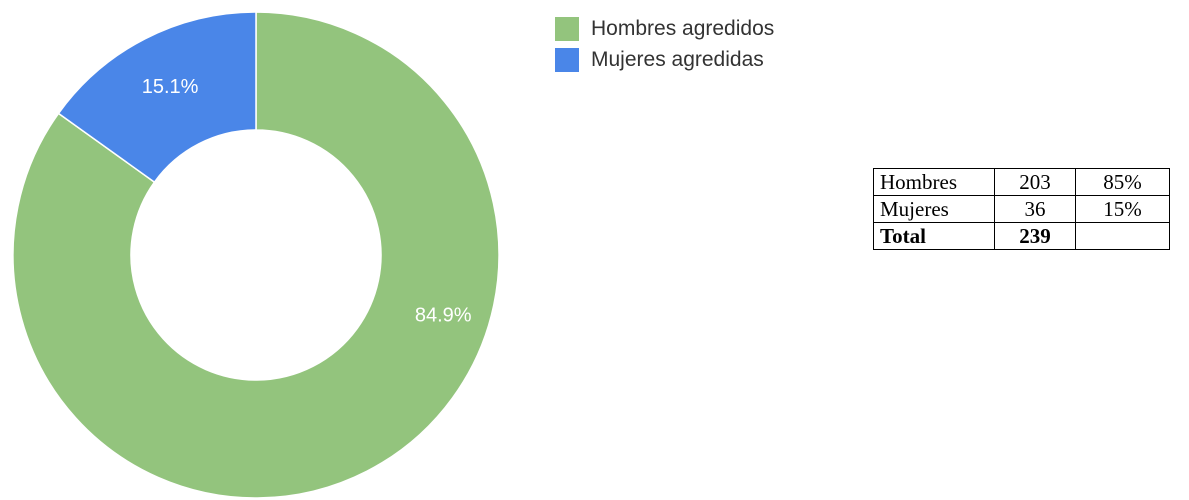 The width and height of the screenshot is (1189, 500). I want to click on table-cell-label: Hombres, so click(934, 182).